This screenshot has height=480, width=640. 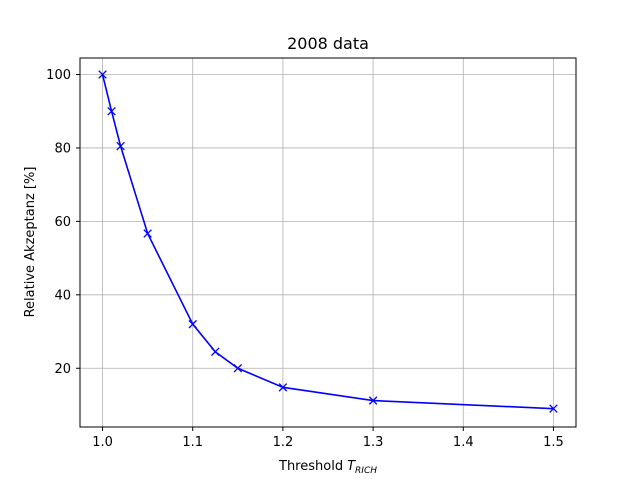 What do you see at coordinates (553, 442) in the screenshot?
I see `x-tick-label: 1.5` at bounding box center [553, 442].